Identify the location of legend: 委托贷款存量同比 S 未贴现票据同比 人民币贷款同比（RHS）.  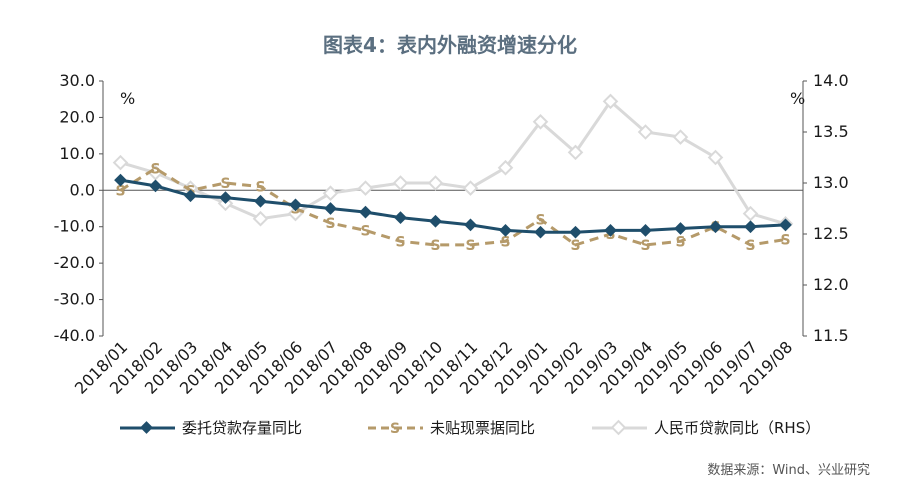
(470, 428).